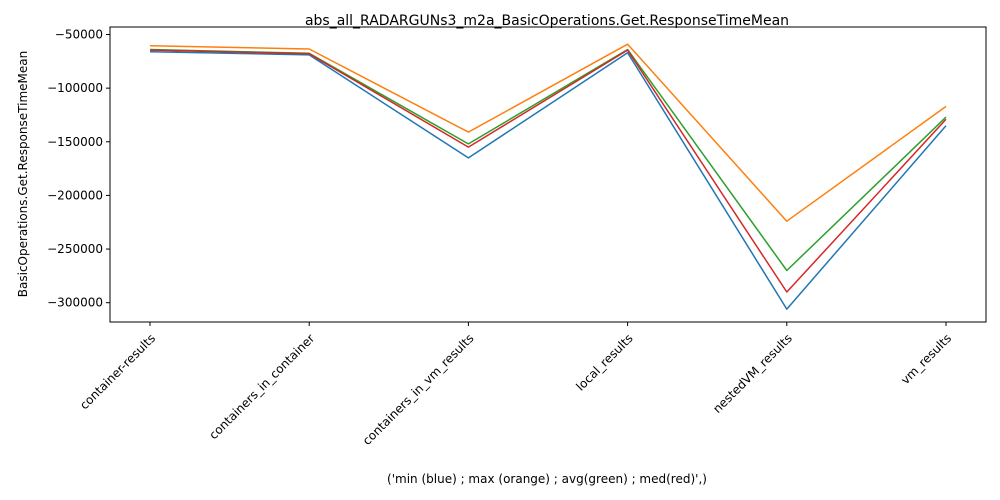  I want to click on x-tick-label: nestedVM_results, so click(752, 373).